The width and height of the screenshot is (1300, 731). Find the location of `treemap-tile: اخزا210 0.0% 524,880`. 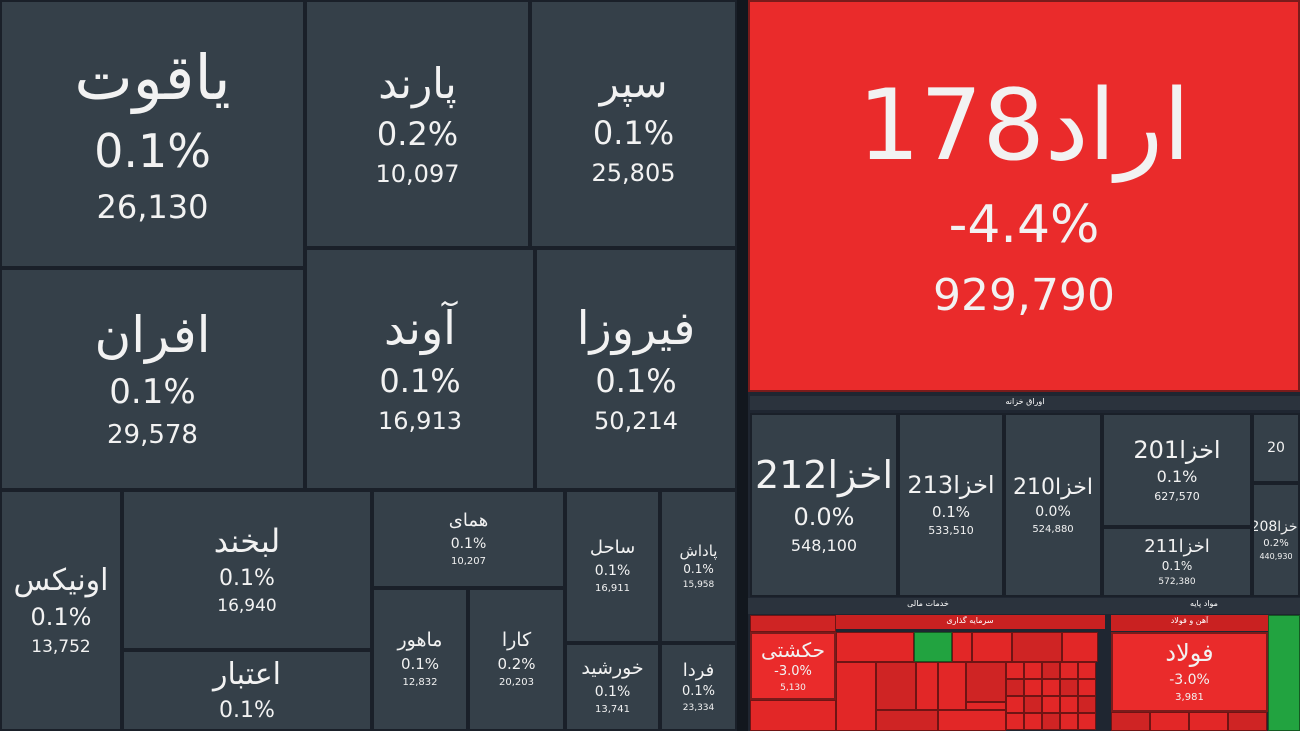

treemap-tile: اخزا210 0.0% 524,880 is located at coordinates (1053, 505).